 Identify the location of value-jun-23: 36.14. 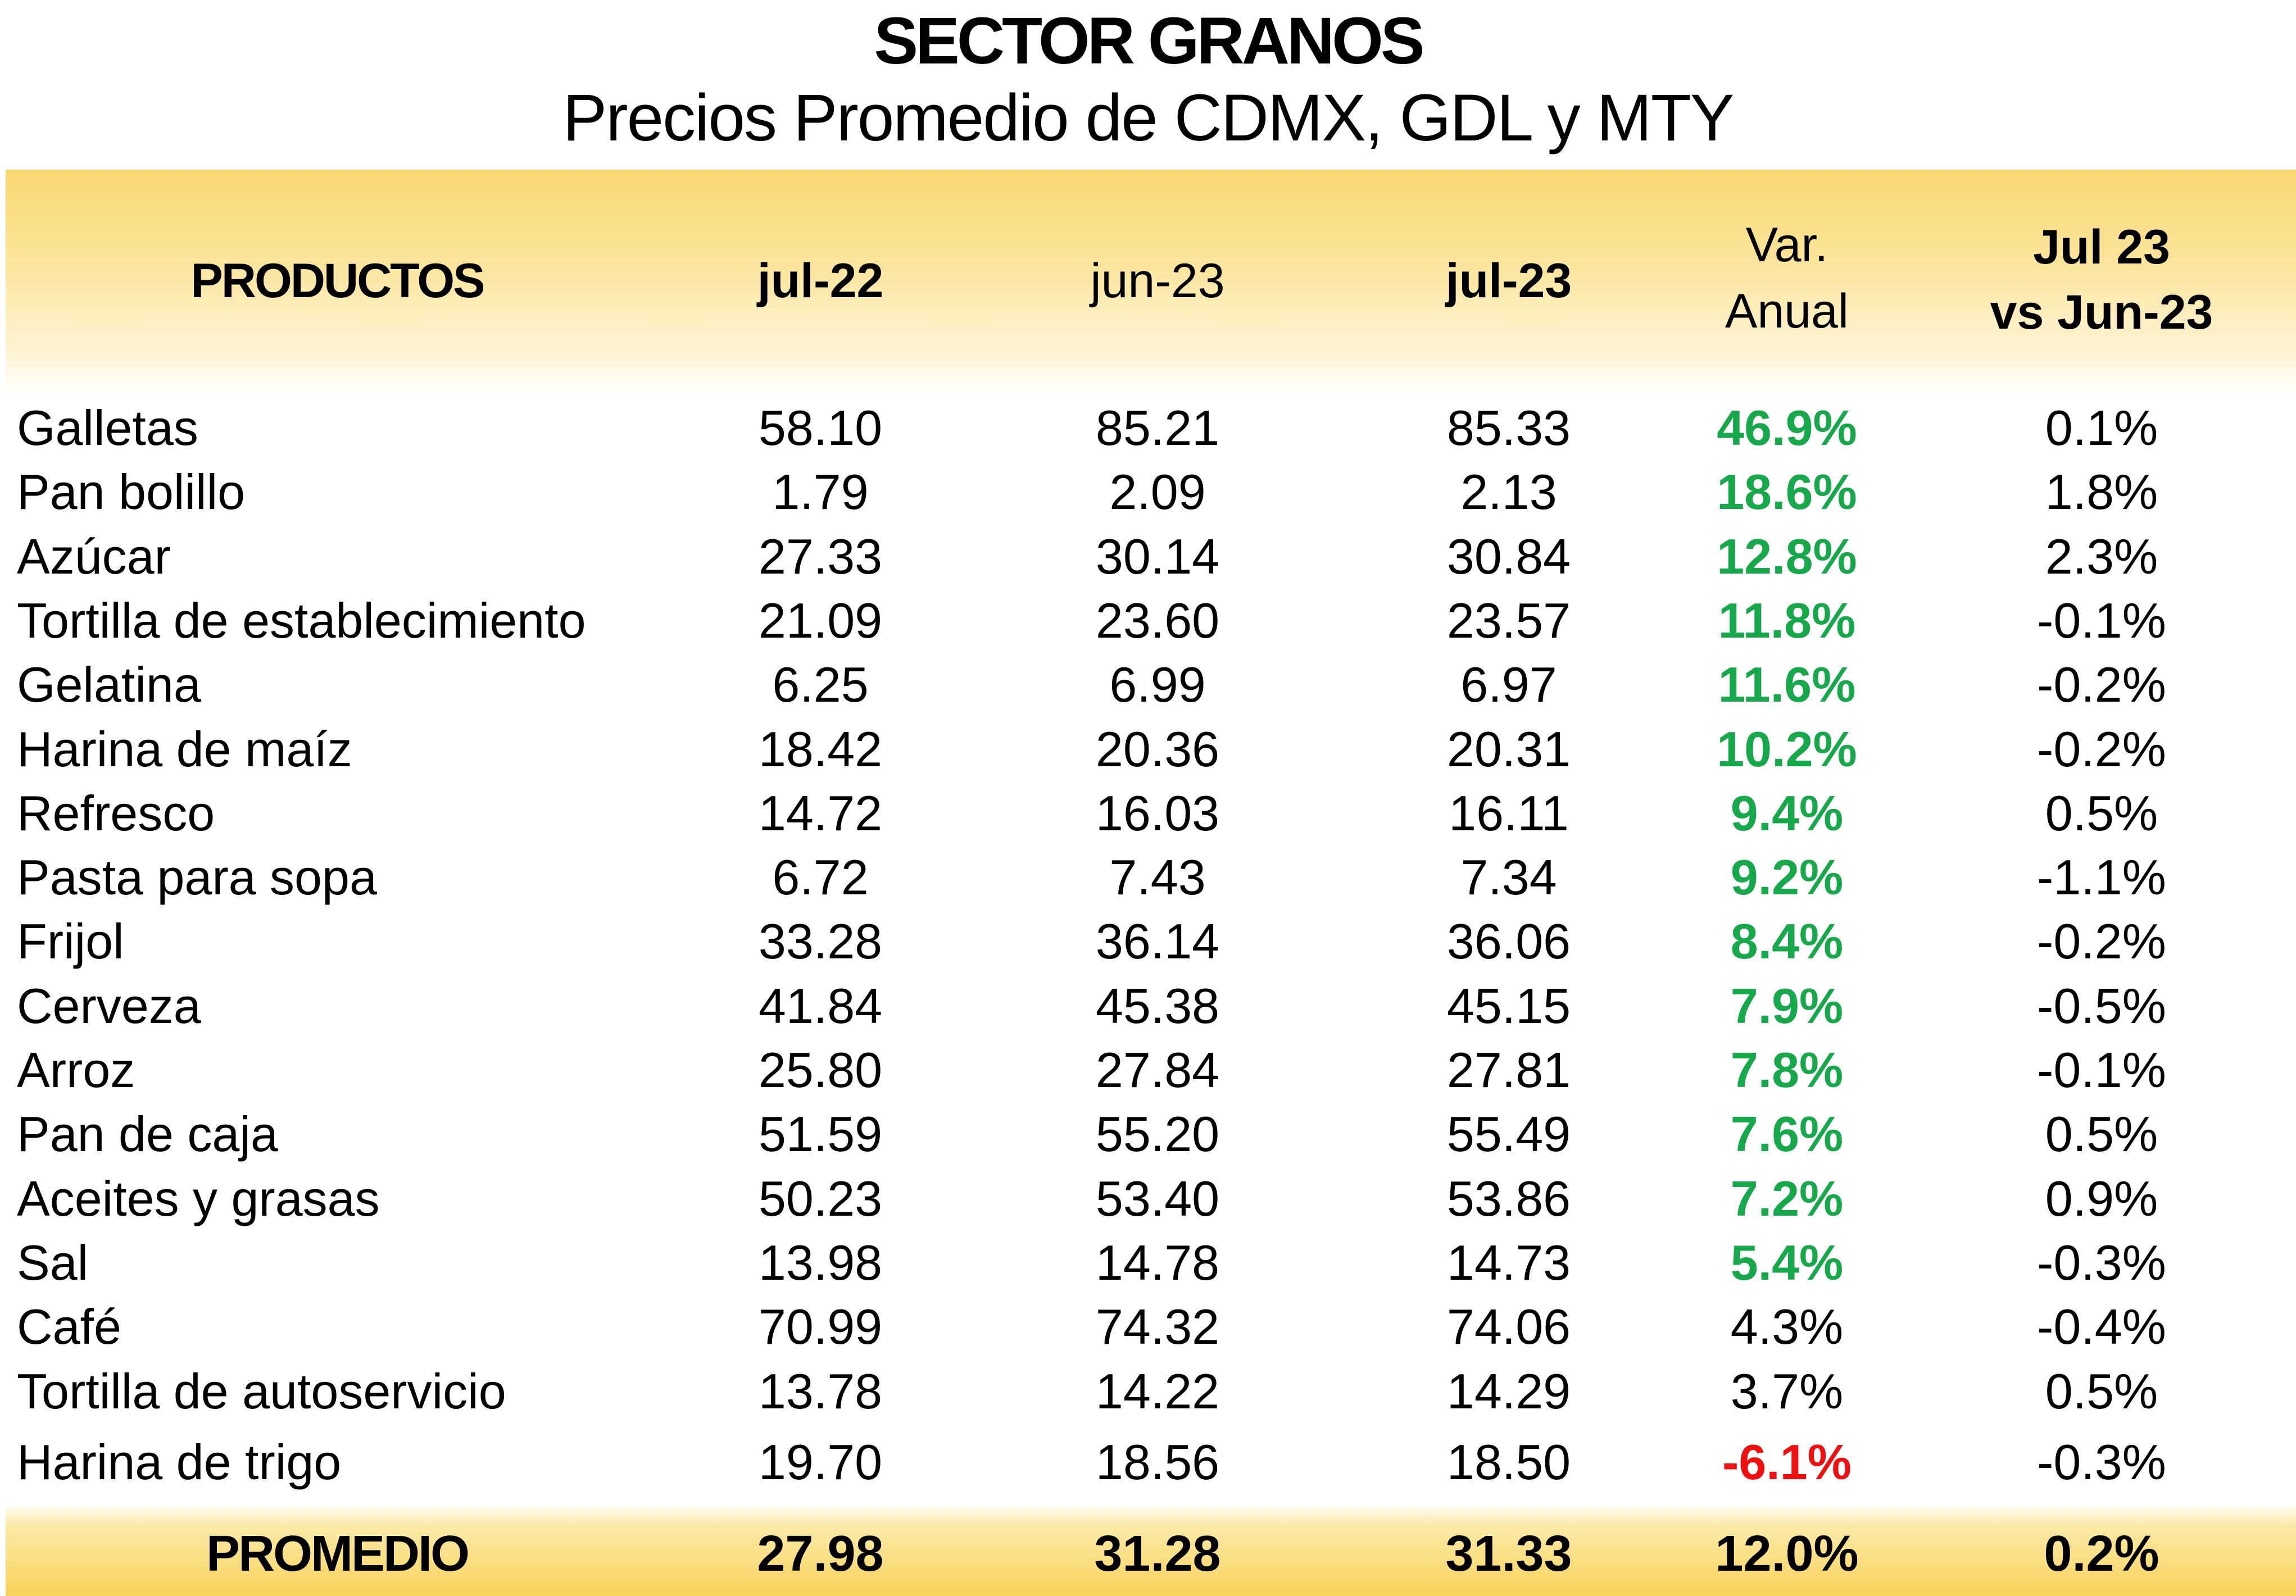
(1158, 941).